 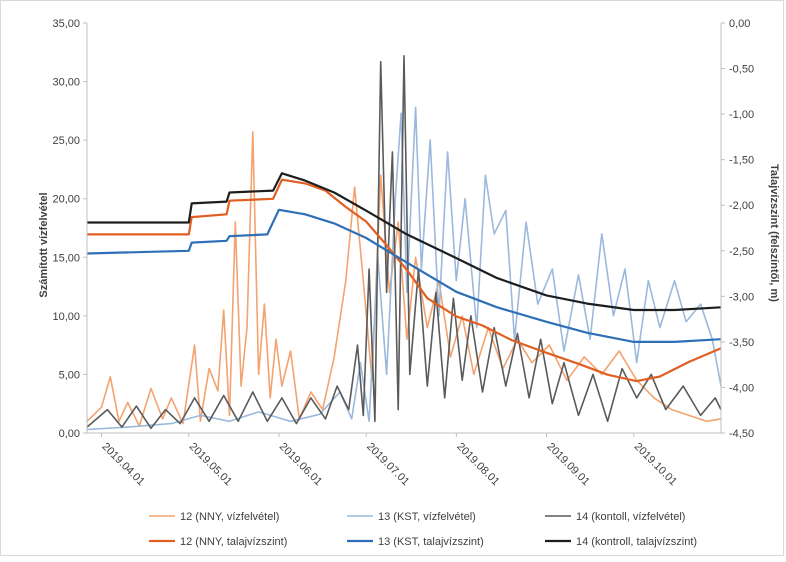 I want to click on legend-label: 13 (KST, vízfelvétel), so click(x=427, y=517).